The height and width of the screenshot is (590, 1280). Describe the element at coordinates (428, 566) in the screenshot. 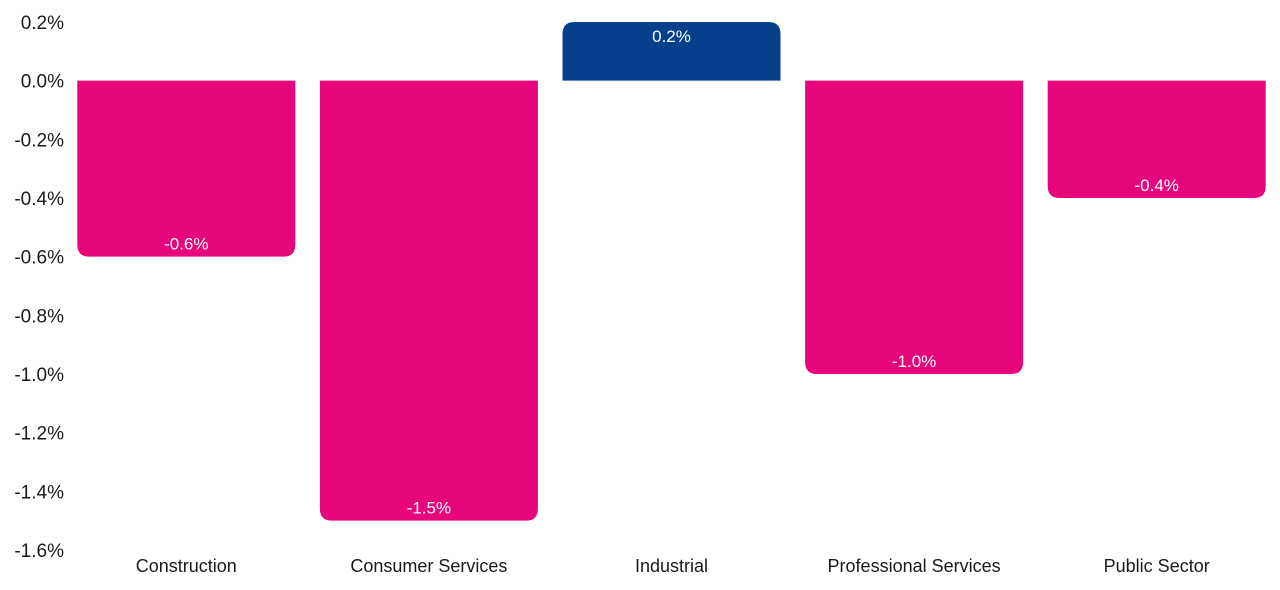

I see `x-category-label: Consumer Services` at that location.